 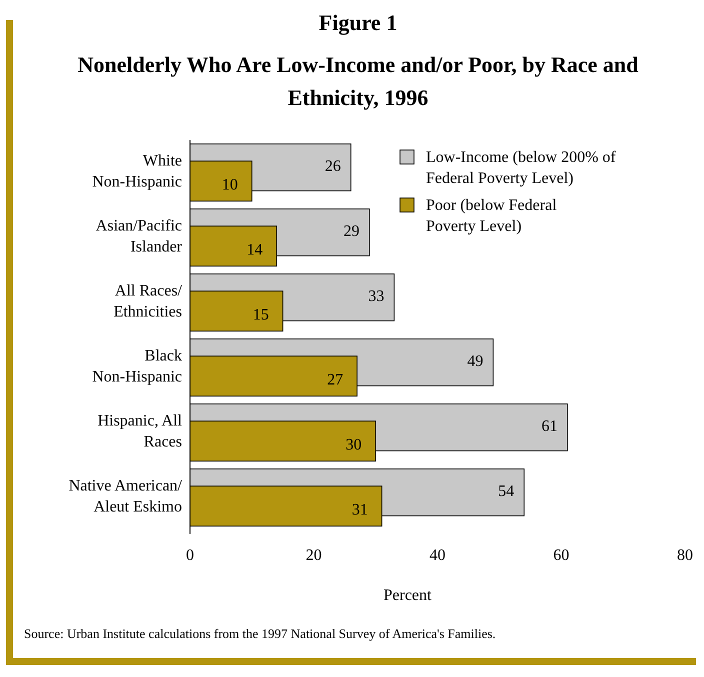 What do you see at coordinates (148, 301) in the screenshot?
I see `y-tick-label: All Races/ Ethnicities` at bounding box center [148, 301].